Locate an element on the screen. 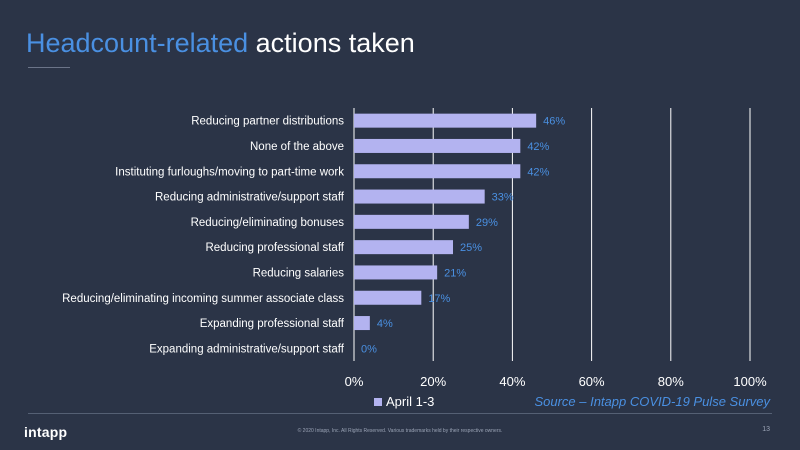  category-label: Reducing salaries is located at coordinates (299, 273).